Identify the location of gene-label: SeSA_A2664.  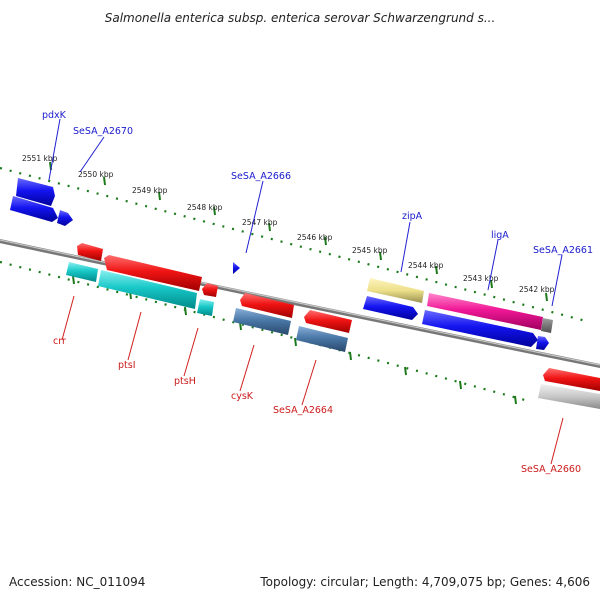
(303, 410).